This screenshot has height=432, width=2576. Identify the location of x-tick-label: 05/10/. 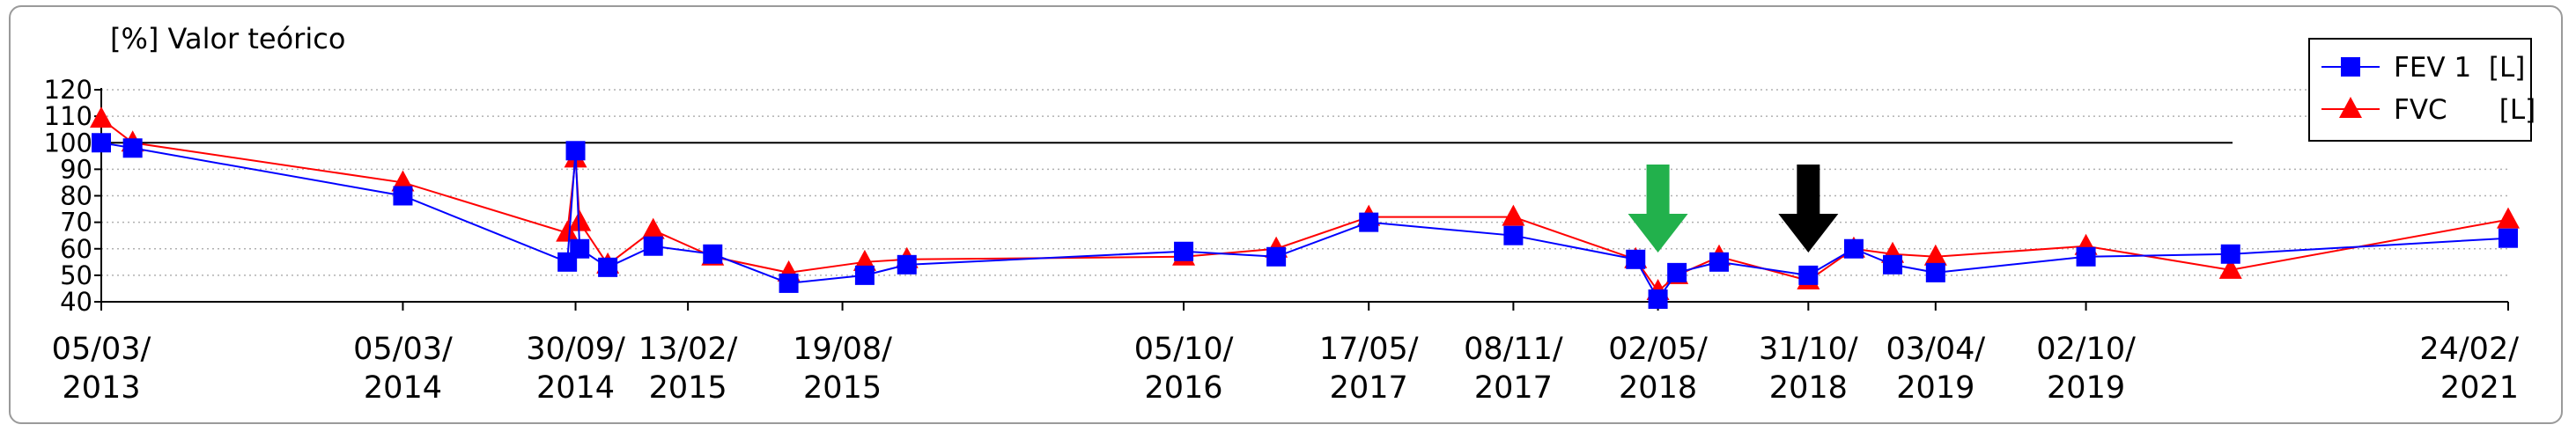
(1184, 349).